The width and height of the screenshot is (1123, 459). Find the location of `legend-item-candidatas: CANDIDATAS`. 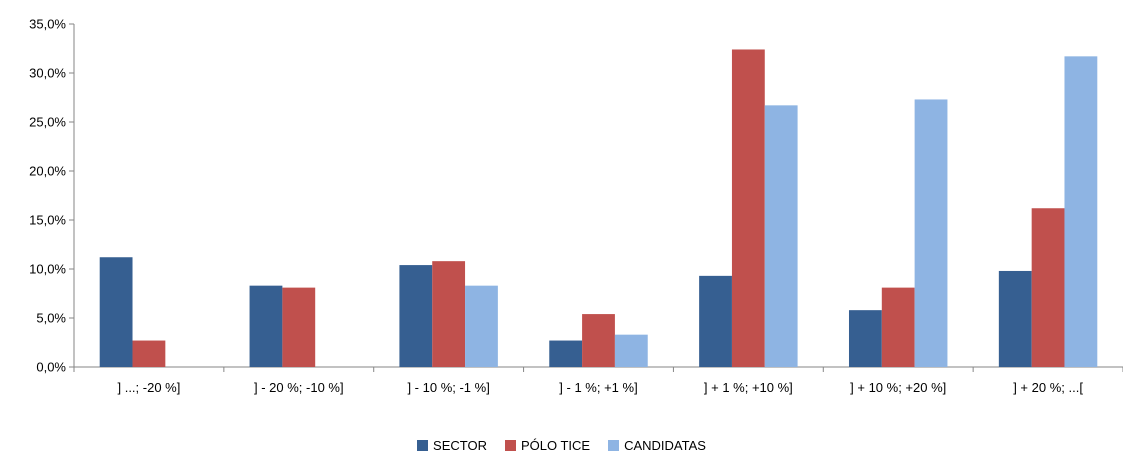

legend-item-candidatas: CANDIDATAS is located at coordinates (657, 445).